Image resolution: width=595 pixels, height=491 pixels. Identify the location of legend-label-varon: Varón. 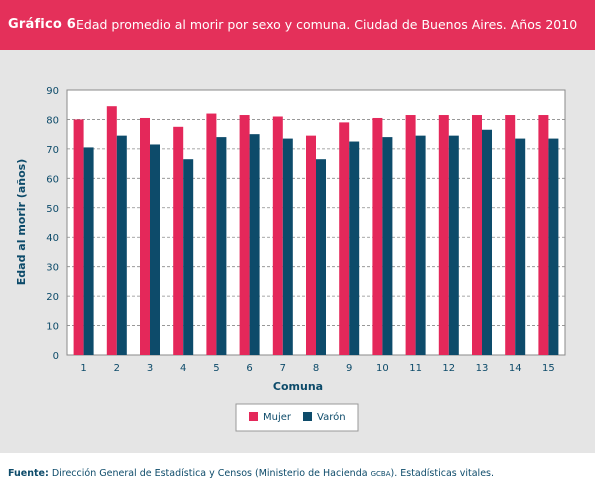
(331, 417).